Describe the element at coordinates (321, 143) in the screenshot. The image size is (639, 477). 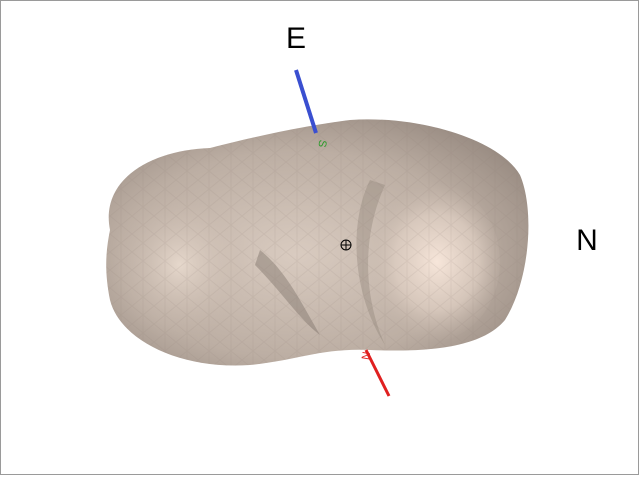
I see `south-axis-label: S` at that location.